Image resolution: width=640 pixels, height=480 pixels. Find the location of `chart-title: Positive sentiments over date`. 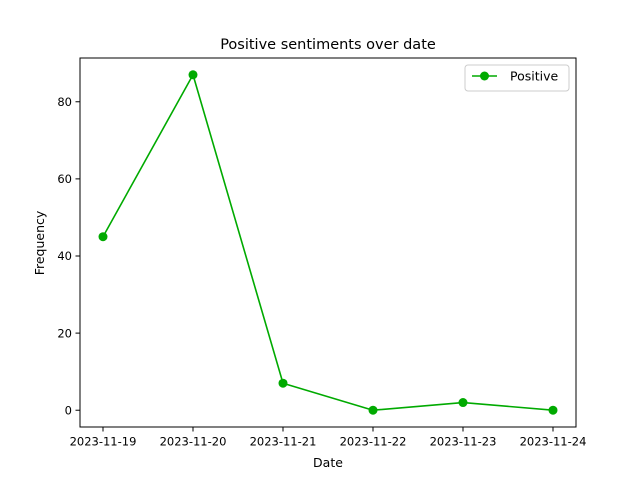

chart-title: Positive sentiments over date is located at coordinates (328, 45).